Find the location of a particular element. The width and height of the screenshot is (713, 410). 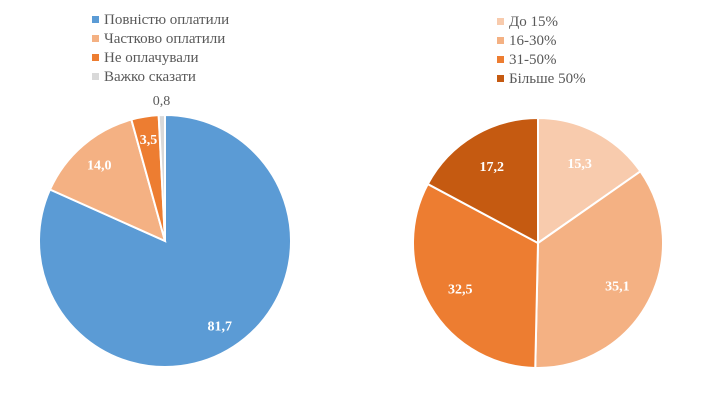

pie1-legend-label-1: Частково оплатили is located at coordinates (164, 39).